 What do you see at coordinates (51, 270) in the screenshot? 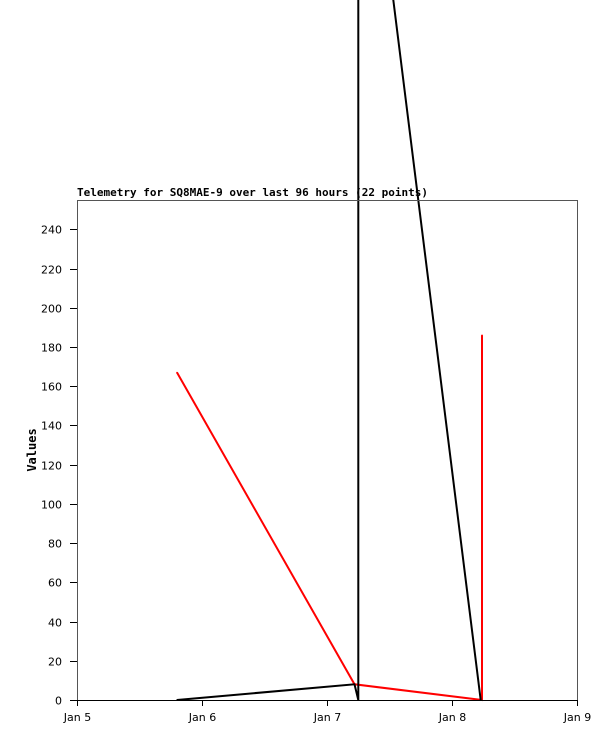
I see `y-tick-label: 220` at bounding box center [51, 270].